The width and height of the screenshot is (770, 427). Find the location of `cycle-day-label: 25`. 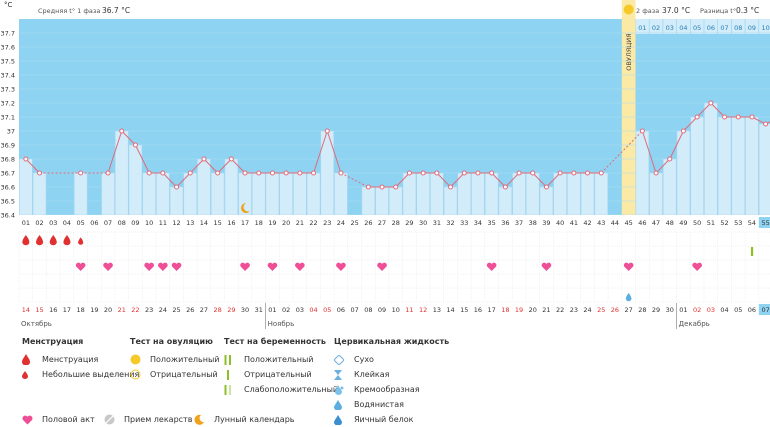

cycle-day-label: 25 is located at coordinates (355, 223).